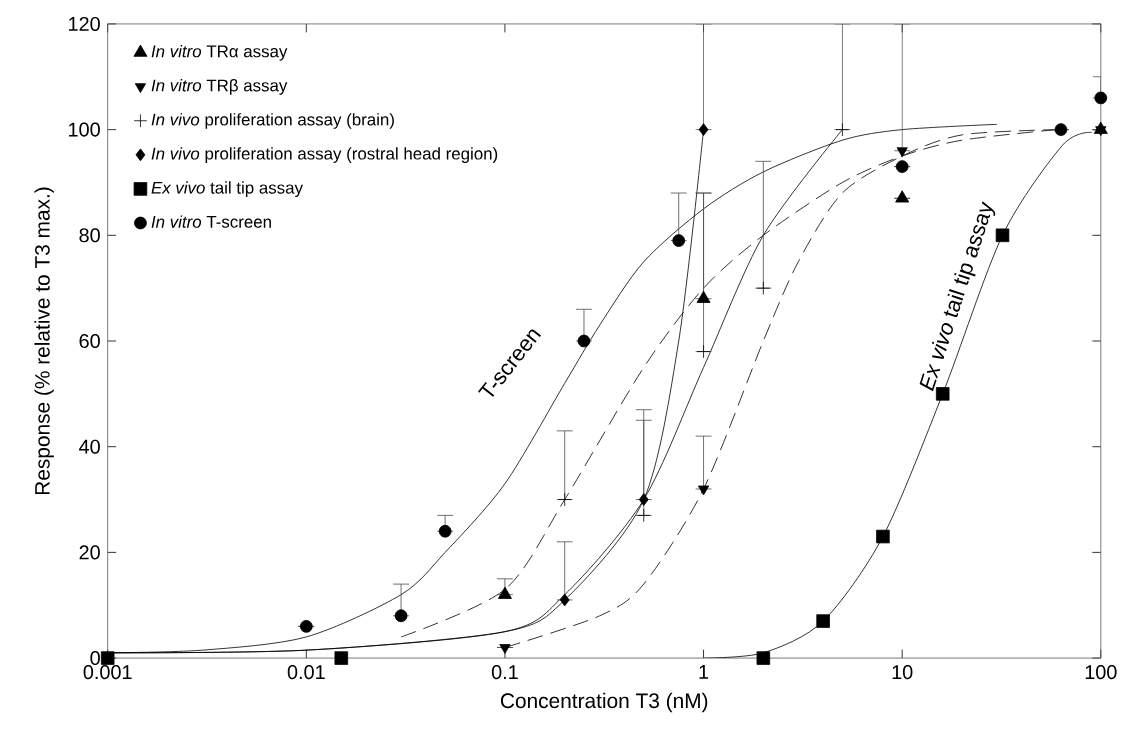 The height and width of the screenshot is (740, 1124). Describe the element at coordinates (227, 189) in the screenshot. I see `legend-label: Ex vivo tail tip assay` at that location.